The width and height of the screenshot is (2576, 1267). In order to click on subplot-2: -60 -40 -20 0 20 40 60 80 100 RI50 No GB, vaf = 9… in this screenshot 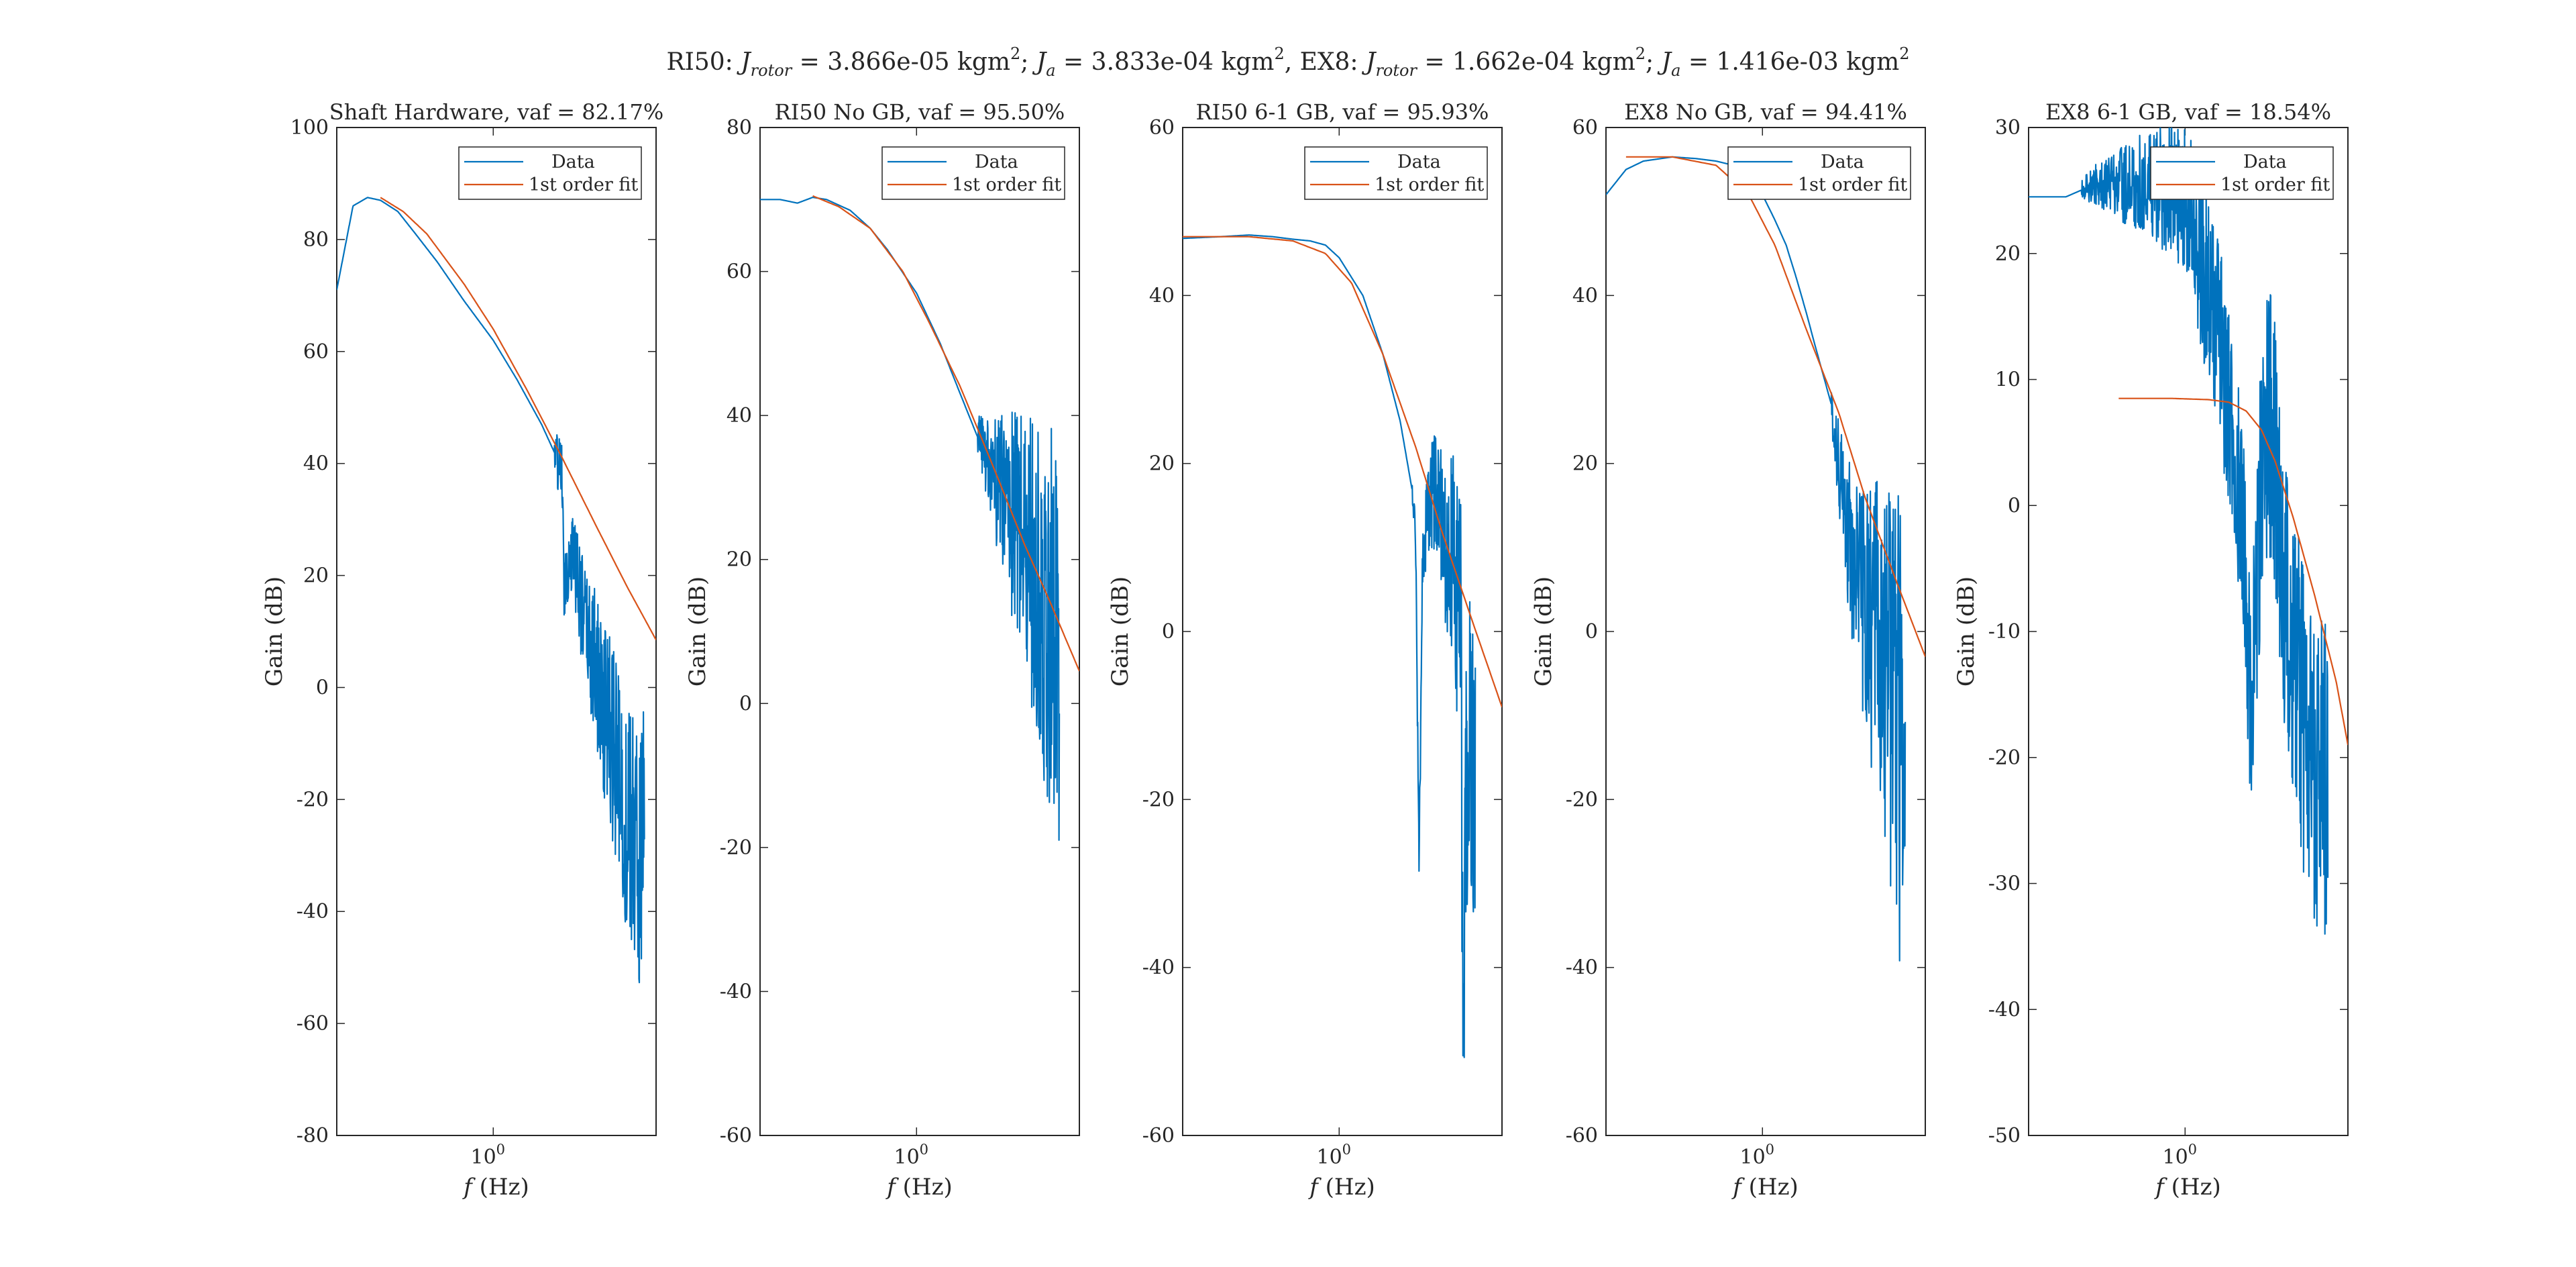, I will do `click(882, 650)`.